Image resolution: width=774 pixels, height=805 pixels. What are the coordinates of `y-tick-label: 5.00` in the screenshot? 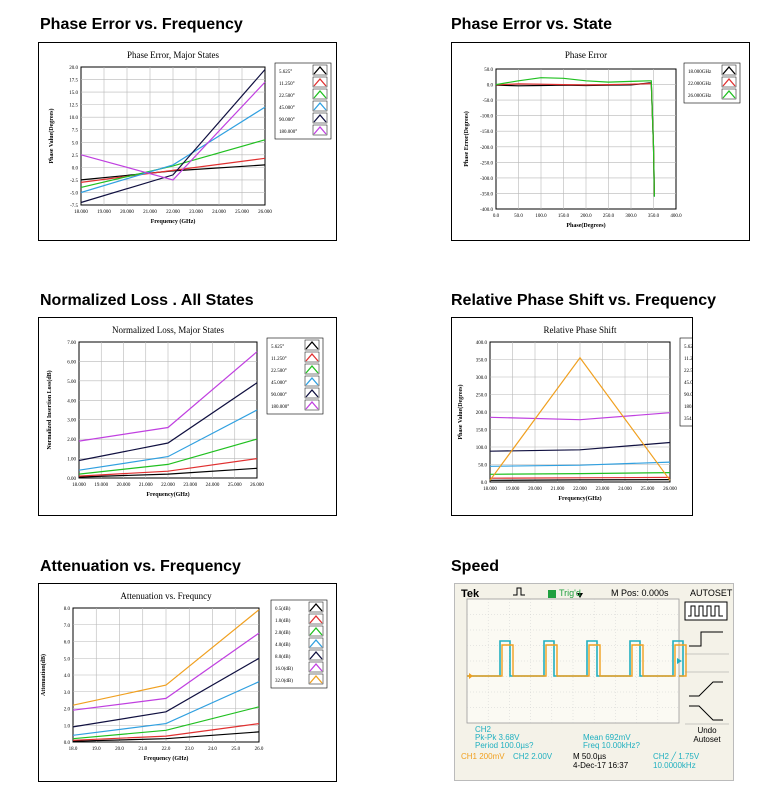 It's located at (71, 382).